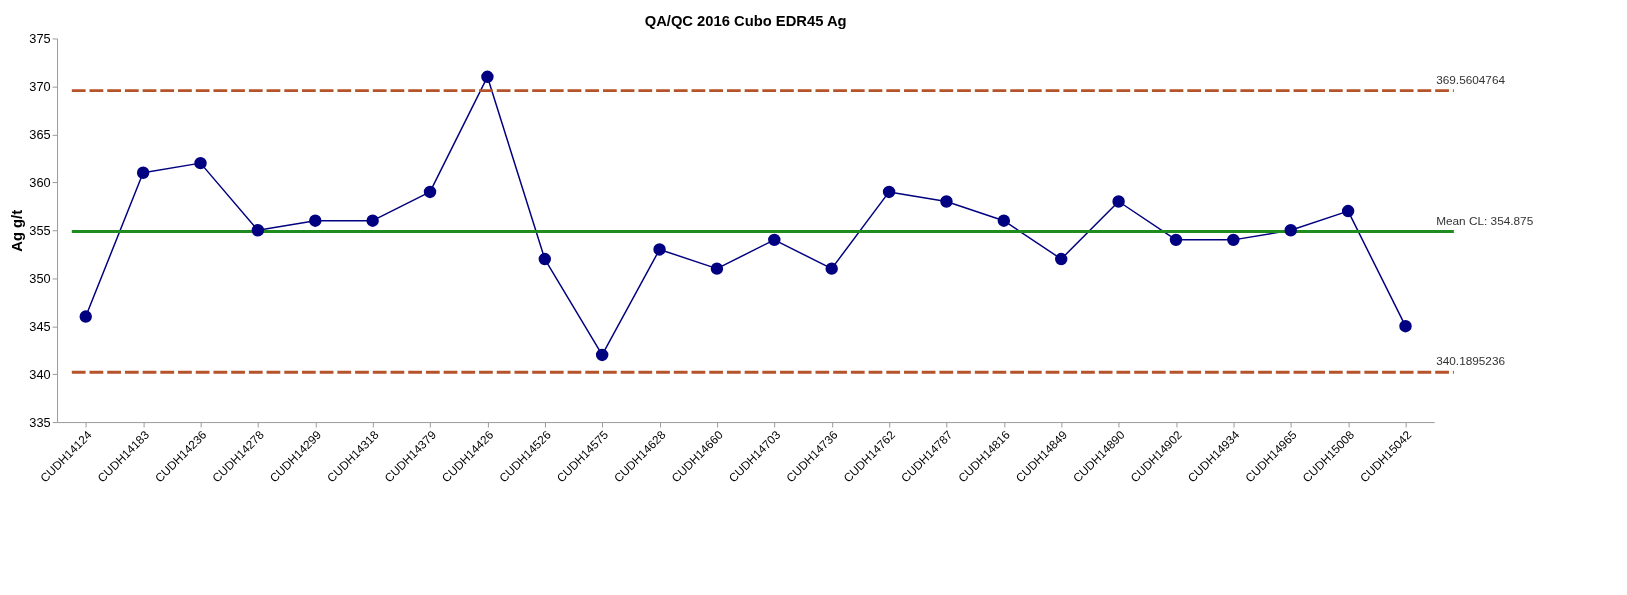  What do you see at coordinates (40, 86) in the screenshot?
I see `y-tick-label: 370` at bounding box center [40, 86].